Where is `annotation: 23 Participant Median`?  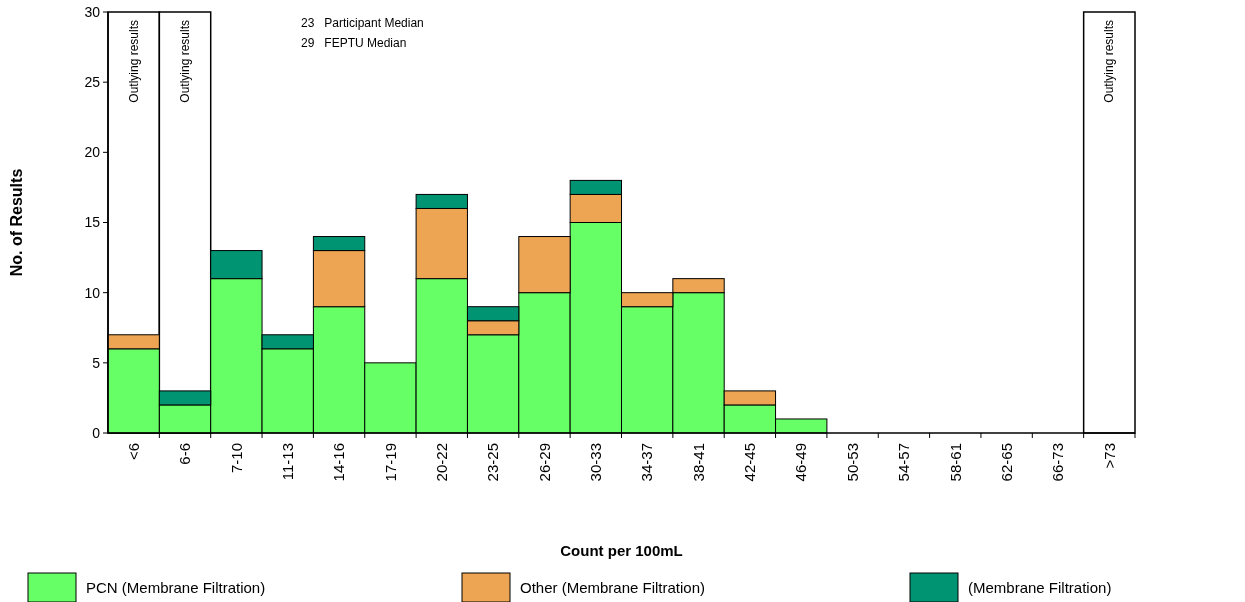 annotation: 23 Participant Median is located at coordinates (362, 23).